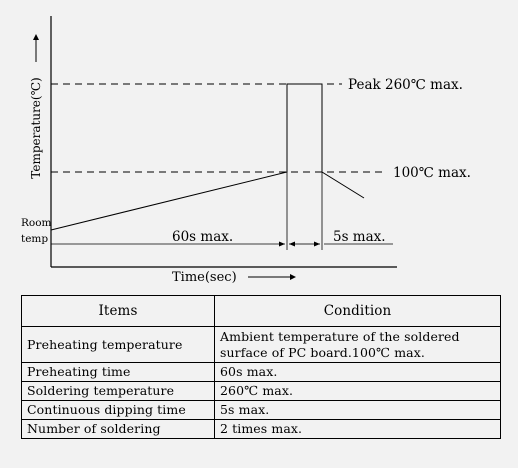 Image resolution: width=518 pixels, height=468 pixels. I want to click on room-temp-label-line1: Room, so click(36, 223).